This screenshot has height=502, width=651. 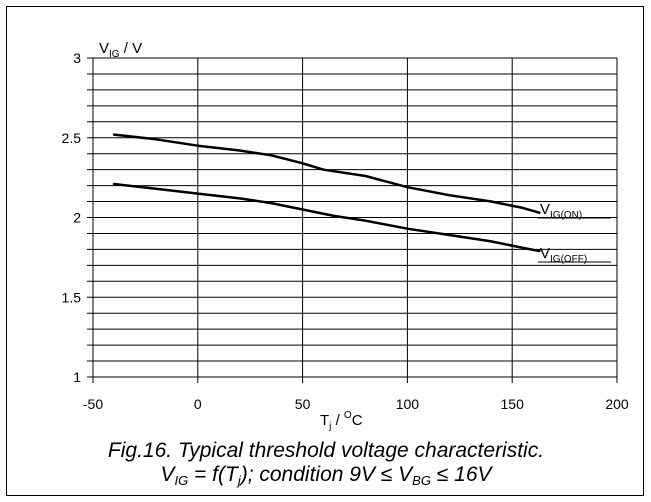 I want to click on series-label-on-sub: IG(ON), so click(x=566, y=215).